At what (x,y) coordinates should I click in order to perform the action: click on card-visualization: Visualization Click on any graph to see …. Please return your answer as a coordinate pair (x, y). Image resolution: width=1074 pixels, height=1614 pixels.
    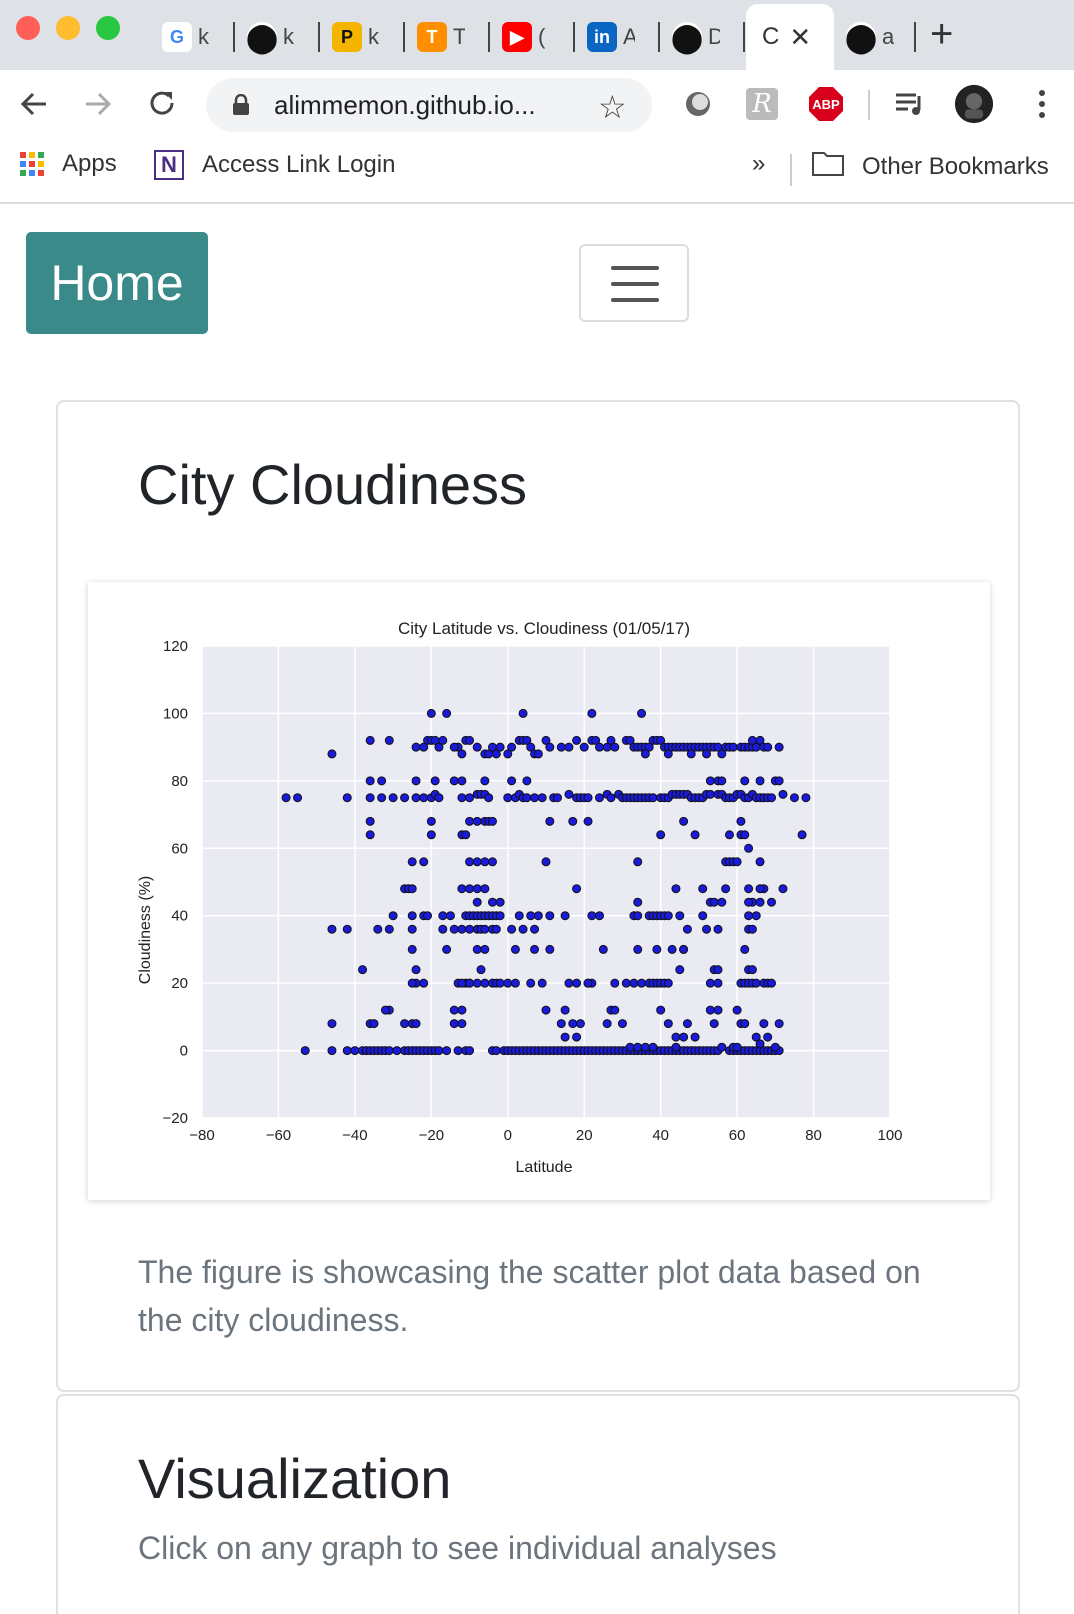
    Looking at the image, I should click on (538, 1504).